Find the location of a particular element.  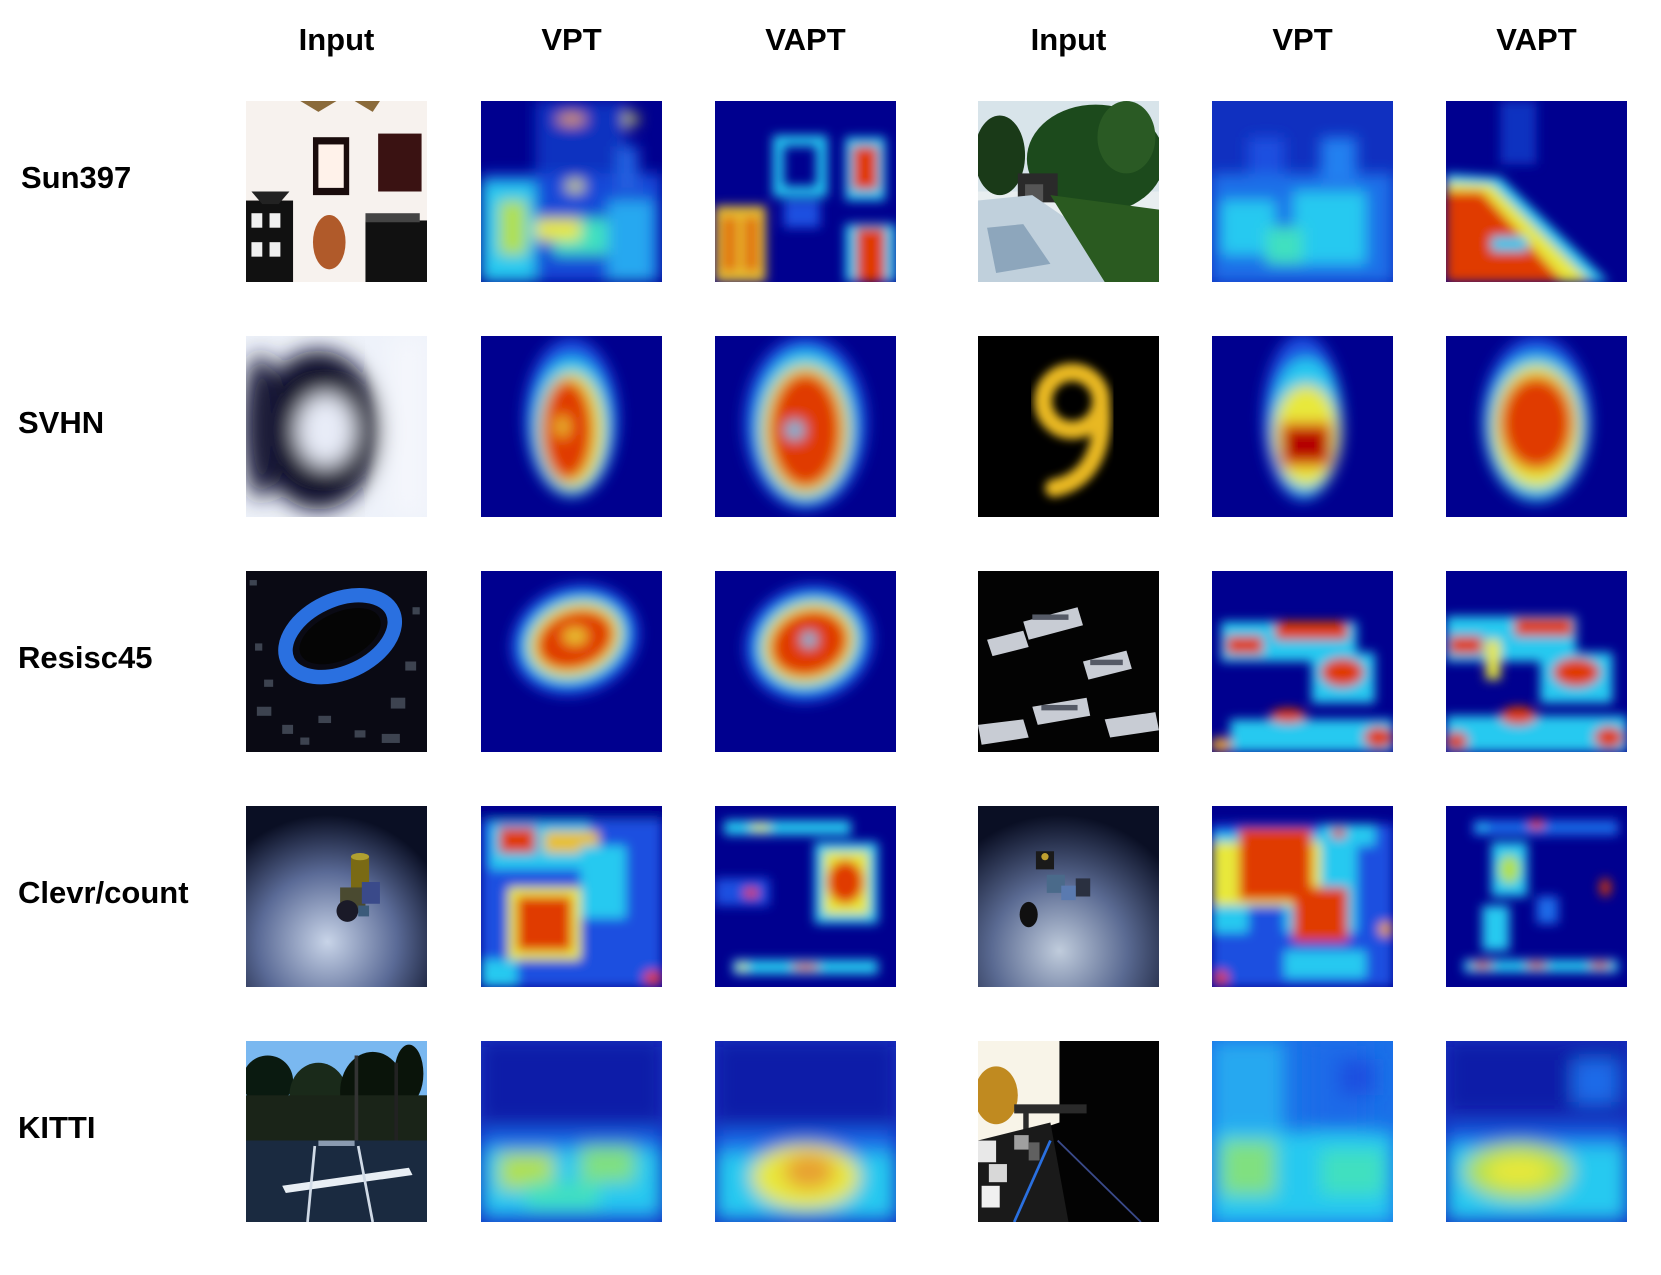

input-image-svhn-digit-nine is located at coordinates (1068, 426).